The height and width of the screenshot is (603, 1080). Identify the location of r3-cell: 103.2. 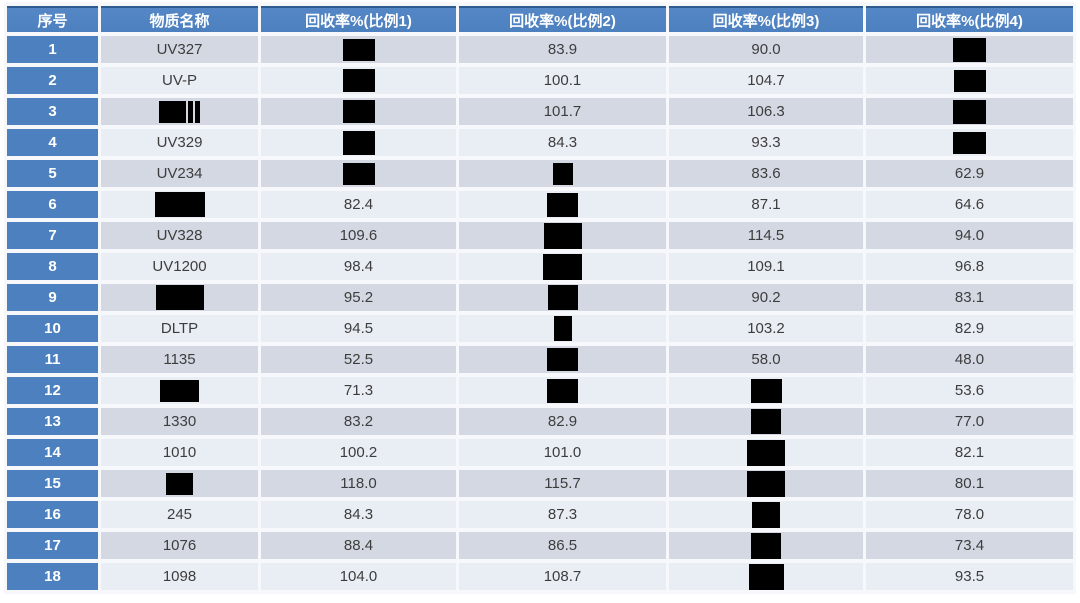
(766, 328).